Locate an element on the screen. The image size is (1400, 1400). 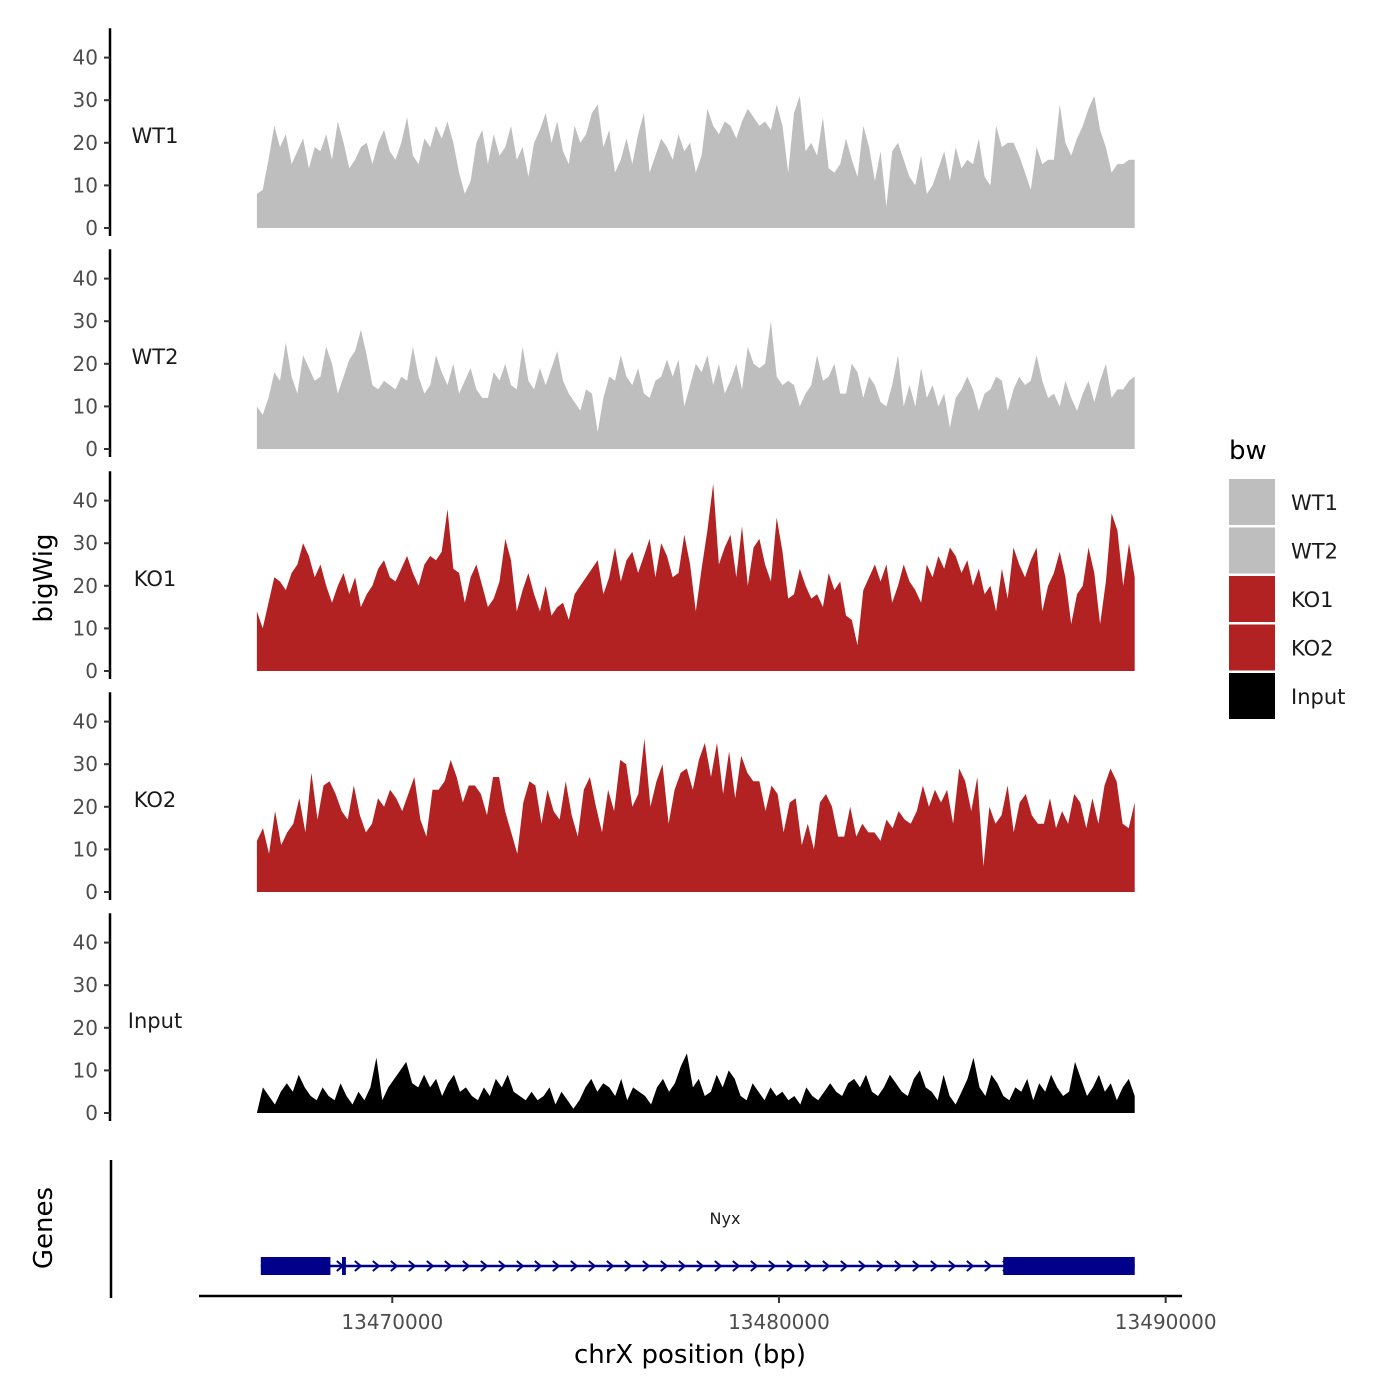
wt2-track-label: WT2 is located at coordinates (155, 357).